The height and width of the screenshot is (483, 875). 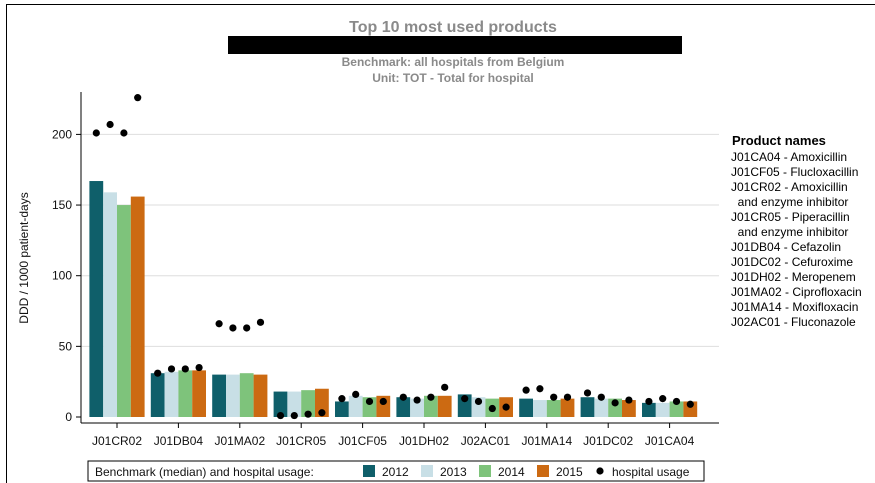 I want to click on hospital-usage-point-J01DB04-2014, so click(x=185, y=369).